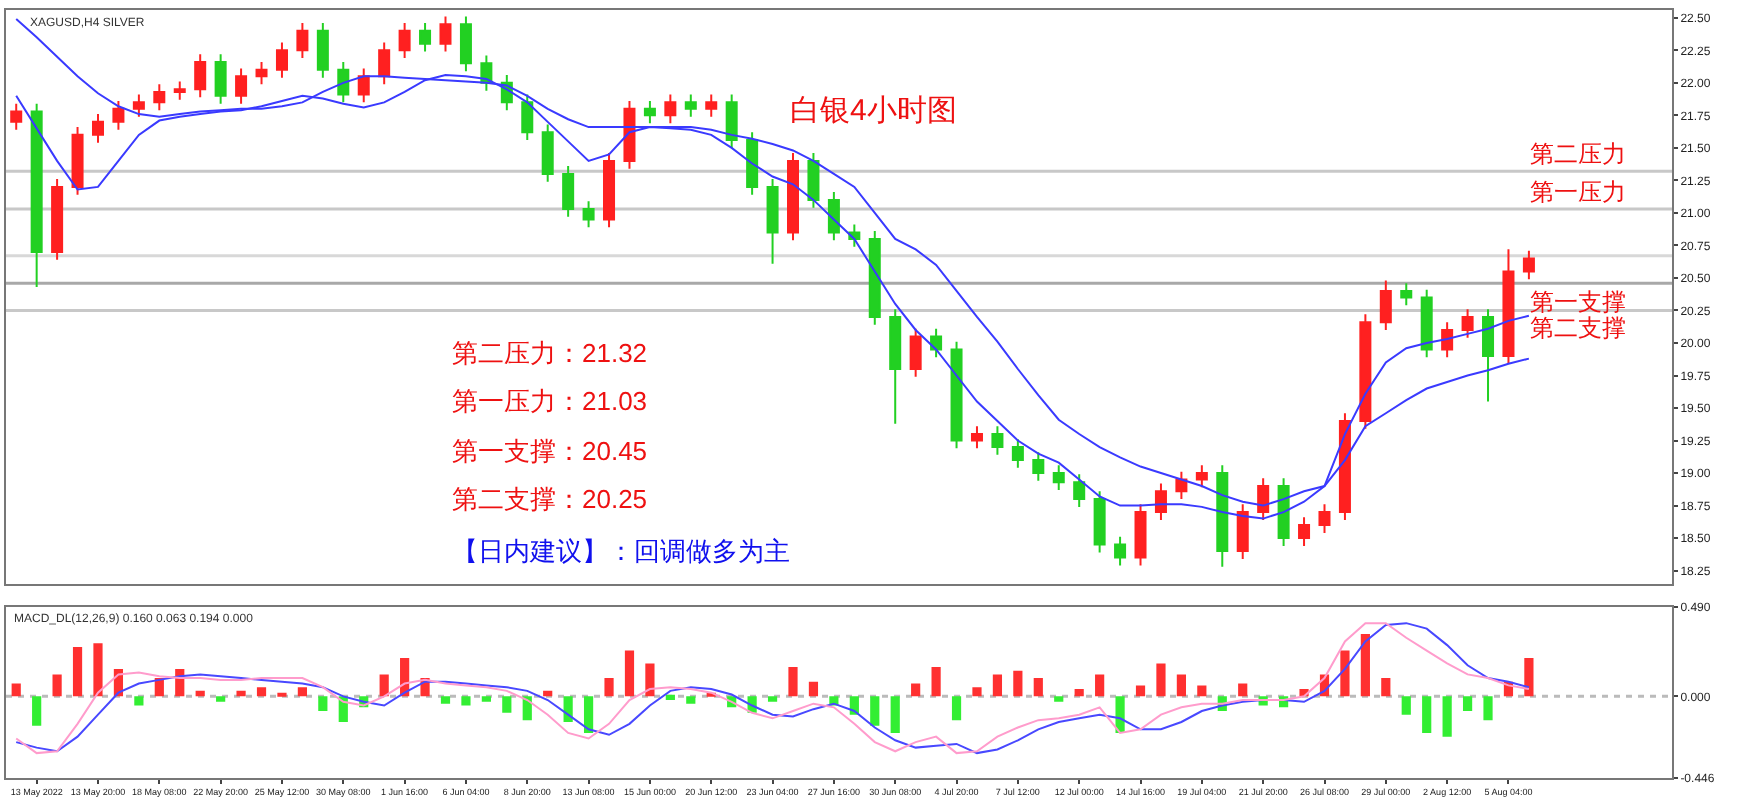 The width and height of the screenshot is (1740, 806). Describe the element at coordinates (1578, 302) in the screenshot. I see `ref-line-label: 第一支撑` at that location.